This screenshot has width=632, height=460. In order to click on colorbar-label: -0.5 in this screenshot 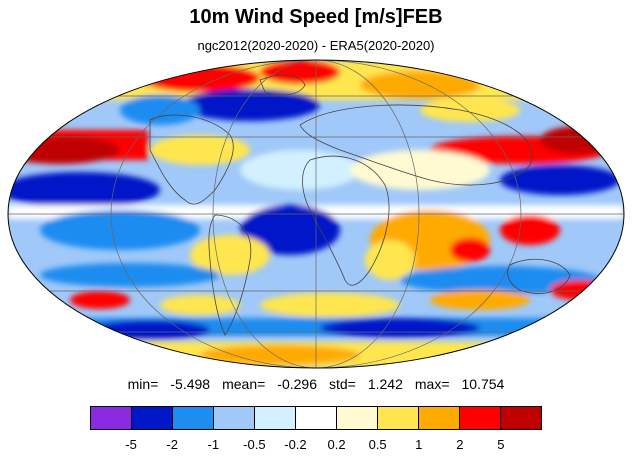, I will do `click(254, 444)`.